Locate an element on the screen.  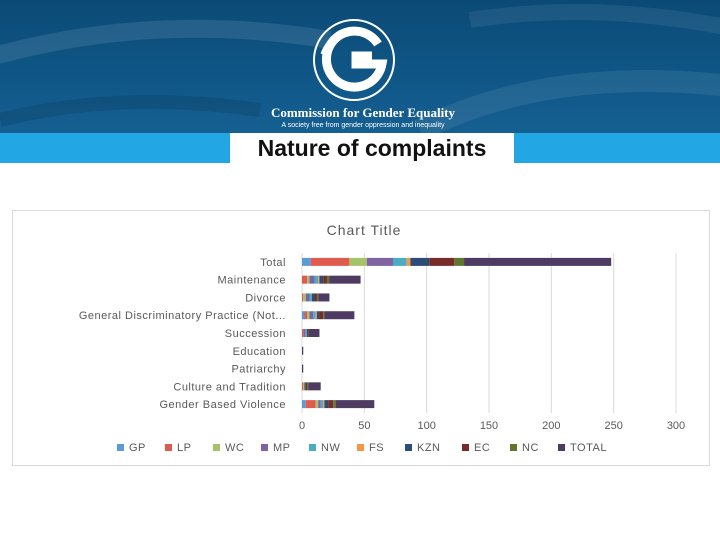
category-label: Culture and Tradition is located at coordinates (229, 387).